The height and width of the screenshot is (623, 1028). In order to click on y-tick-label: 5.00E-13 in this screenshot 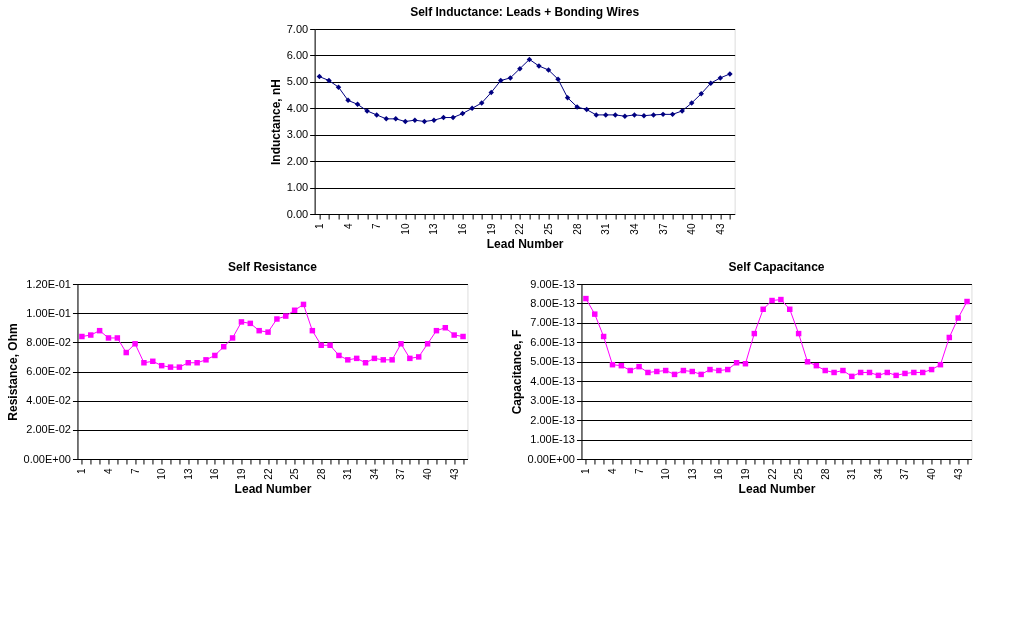, I will do `click(552, 361)`.